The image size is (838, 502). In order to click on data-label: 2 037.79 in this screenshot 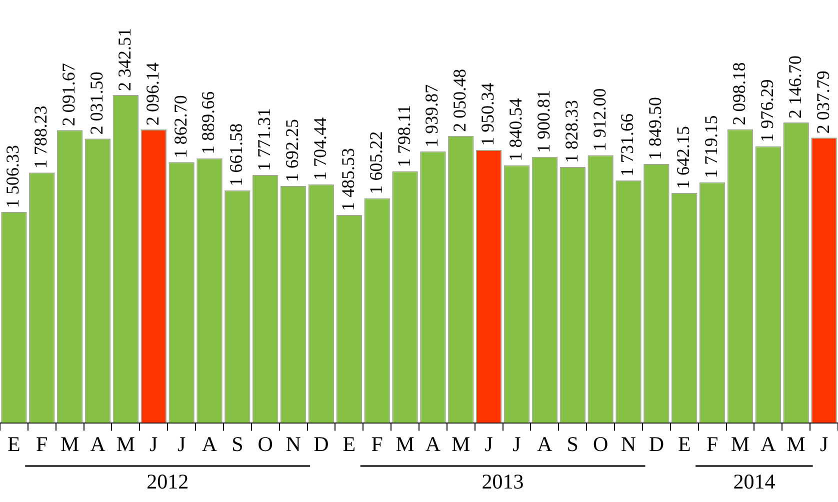, I will do `click(822, 102)`.